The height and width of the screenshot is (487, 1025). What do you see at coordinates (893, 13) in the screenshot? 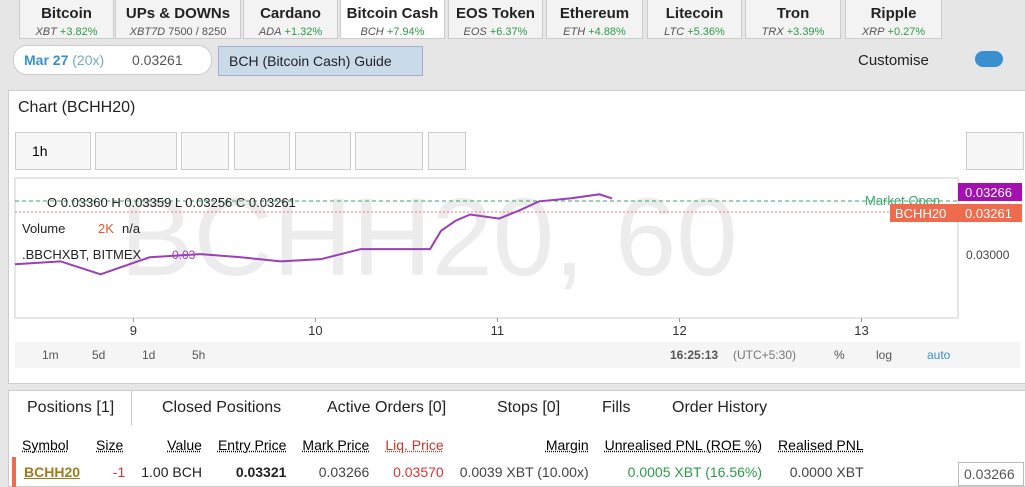
I see `ticker-name: Ripple` at bounding box center [893, 13].